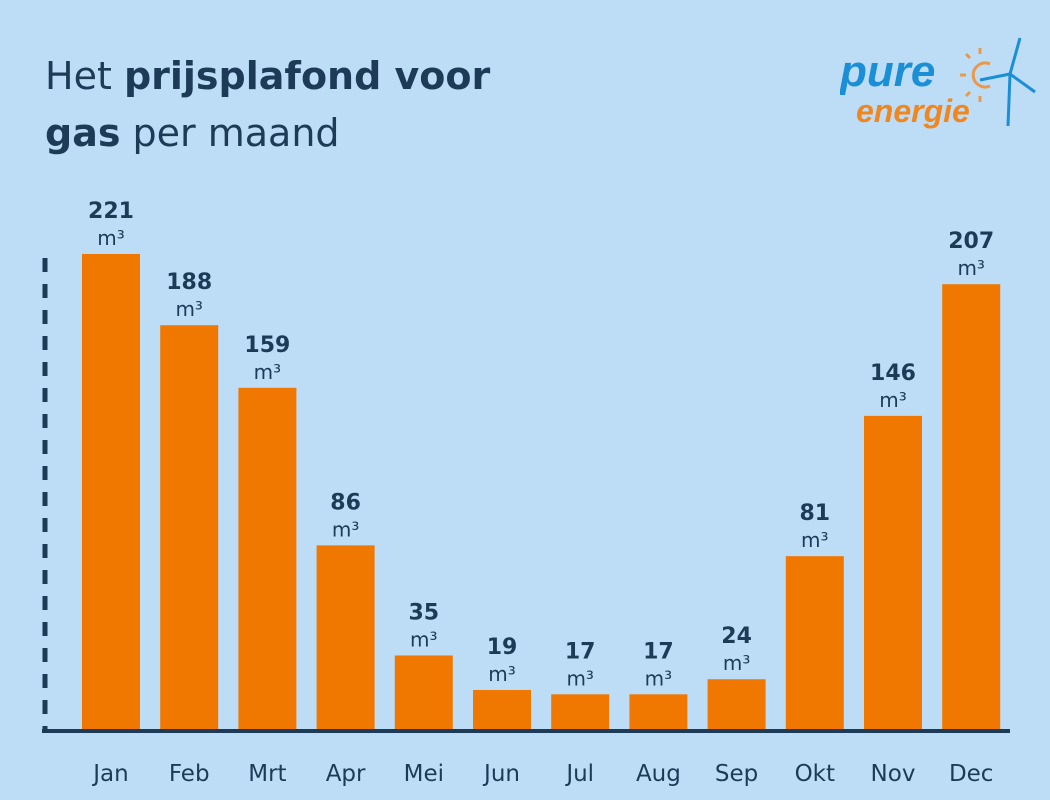 The width and height of the screenshot is (1050, 800). Describe the element at coordinates (893, 774) in the screenshot. I see `x-tick-label: Nov` at that location.